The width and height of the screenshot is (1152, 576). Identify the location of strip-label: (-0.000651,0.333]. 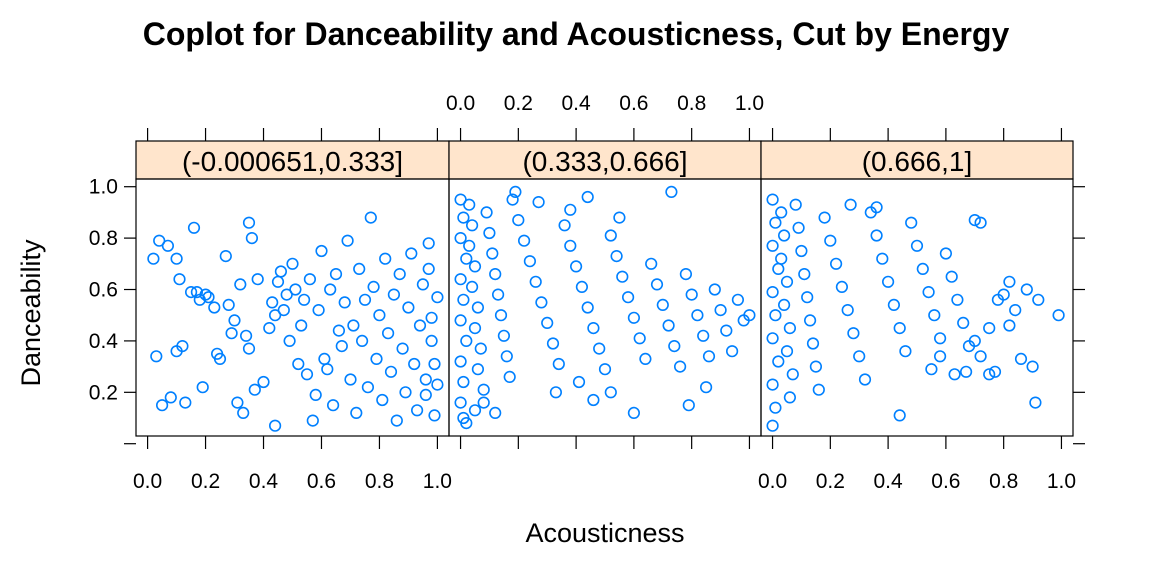
(292, 161).